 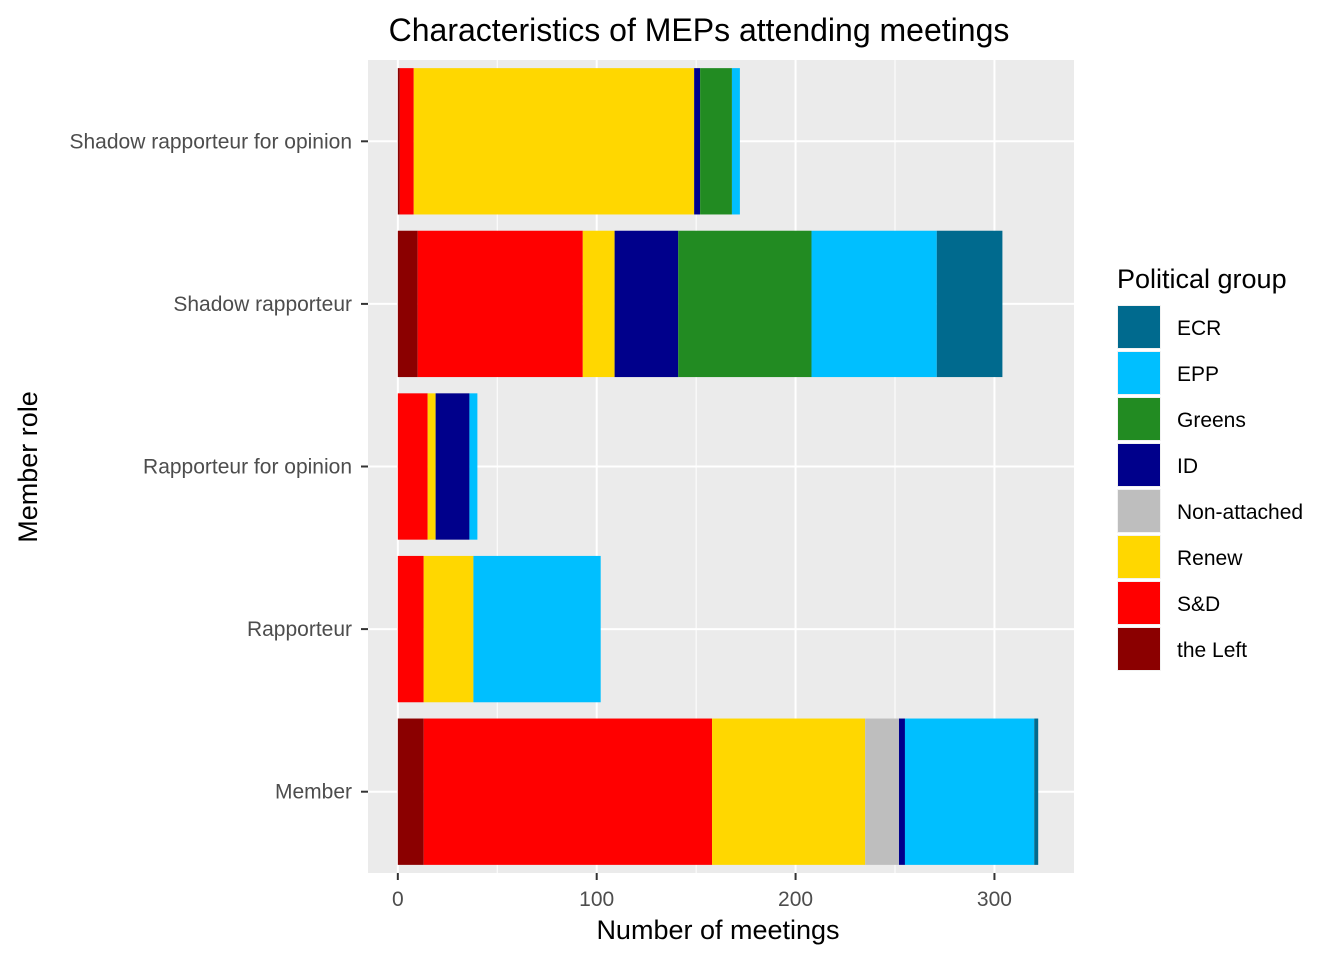 I want to click on x-axis-title: Number of meetings, so click(x=717, y=930).